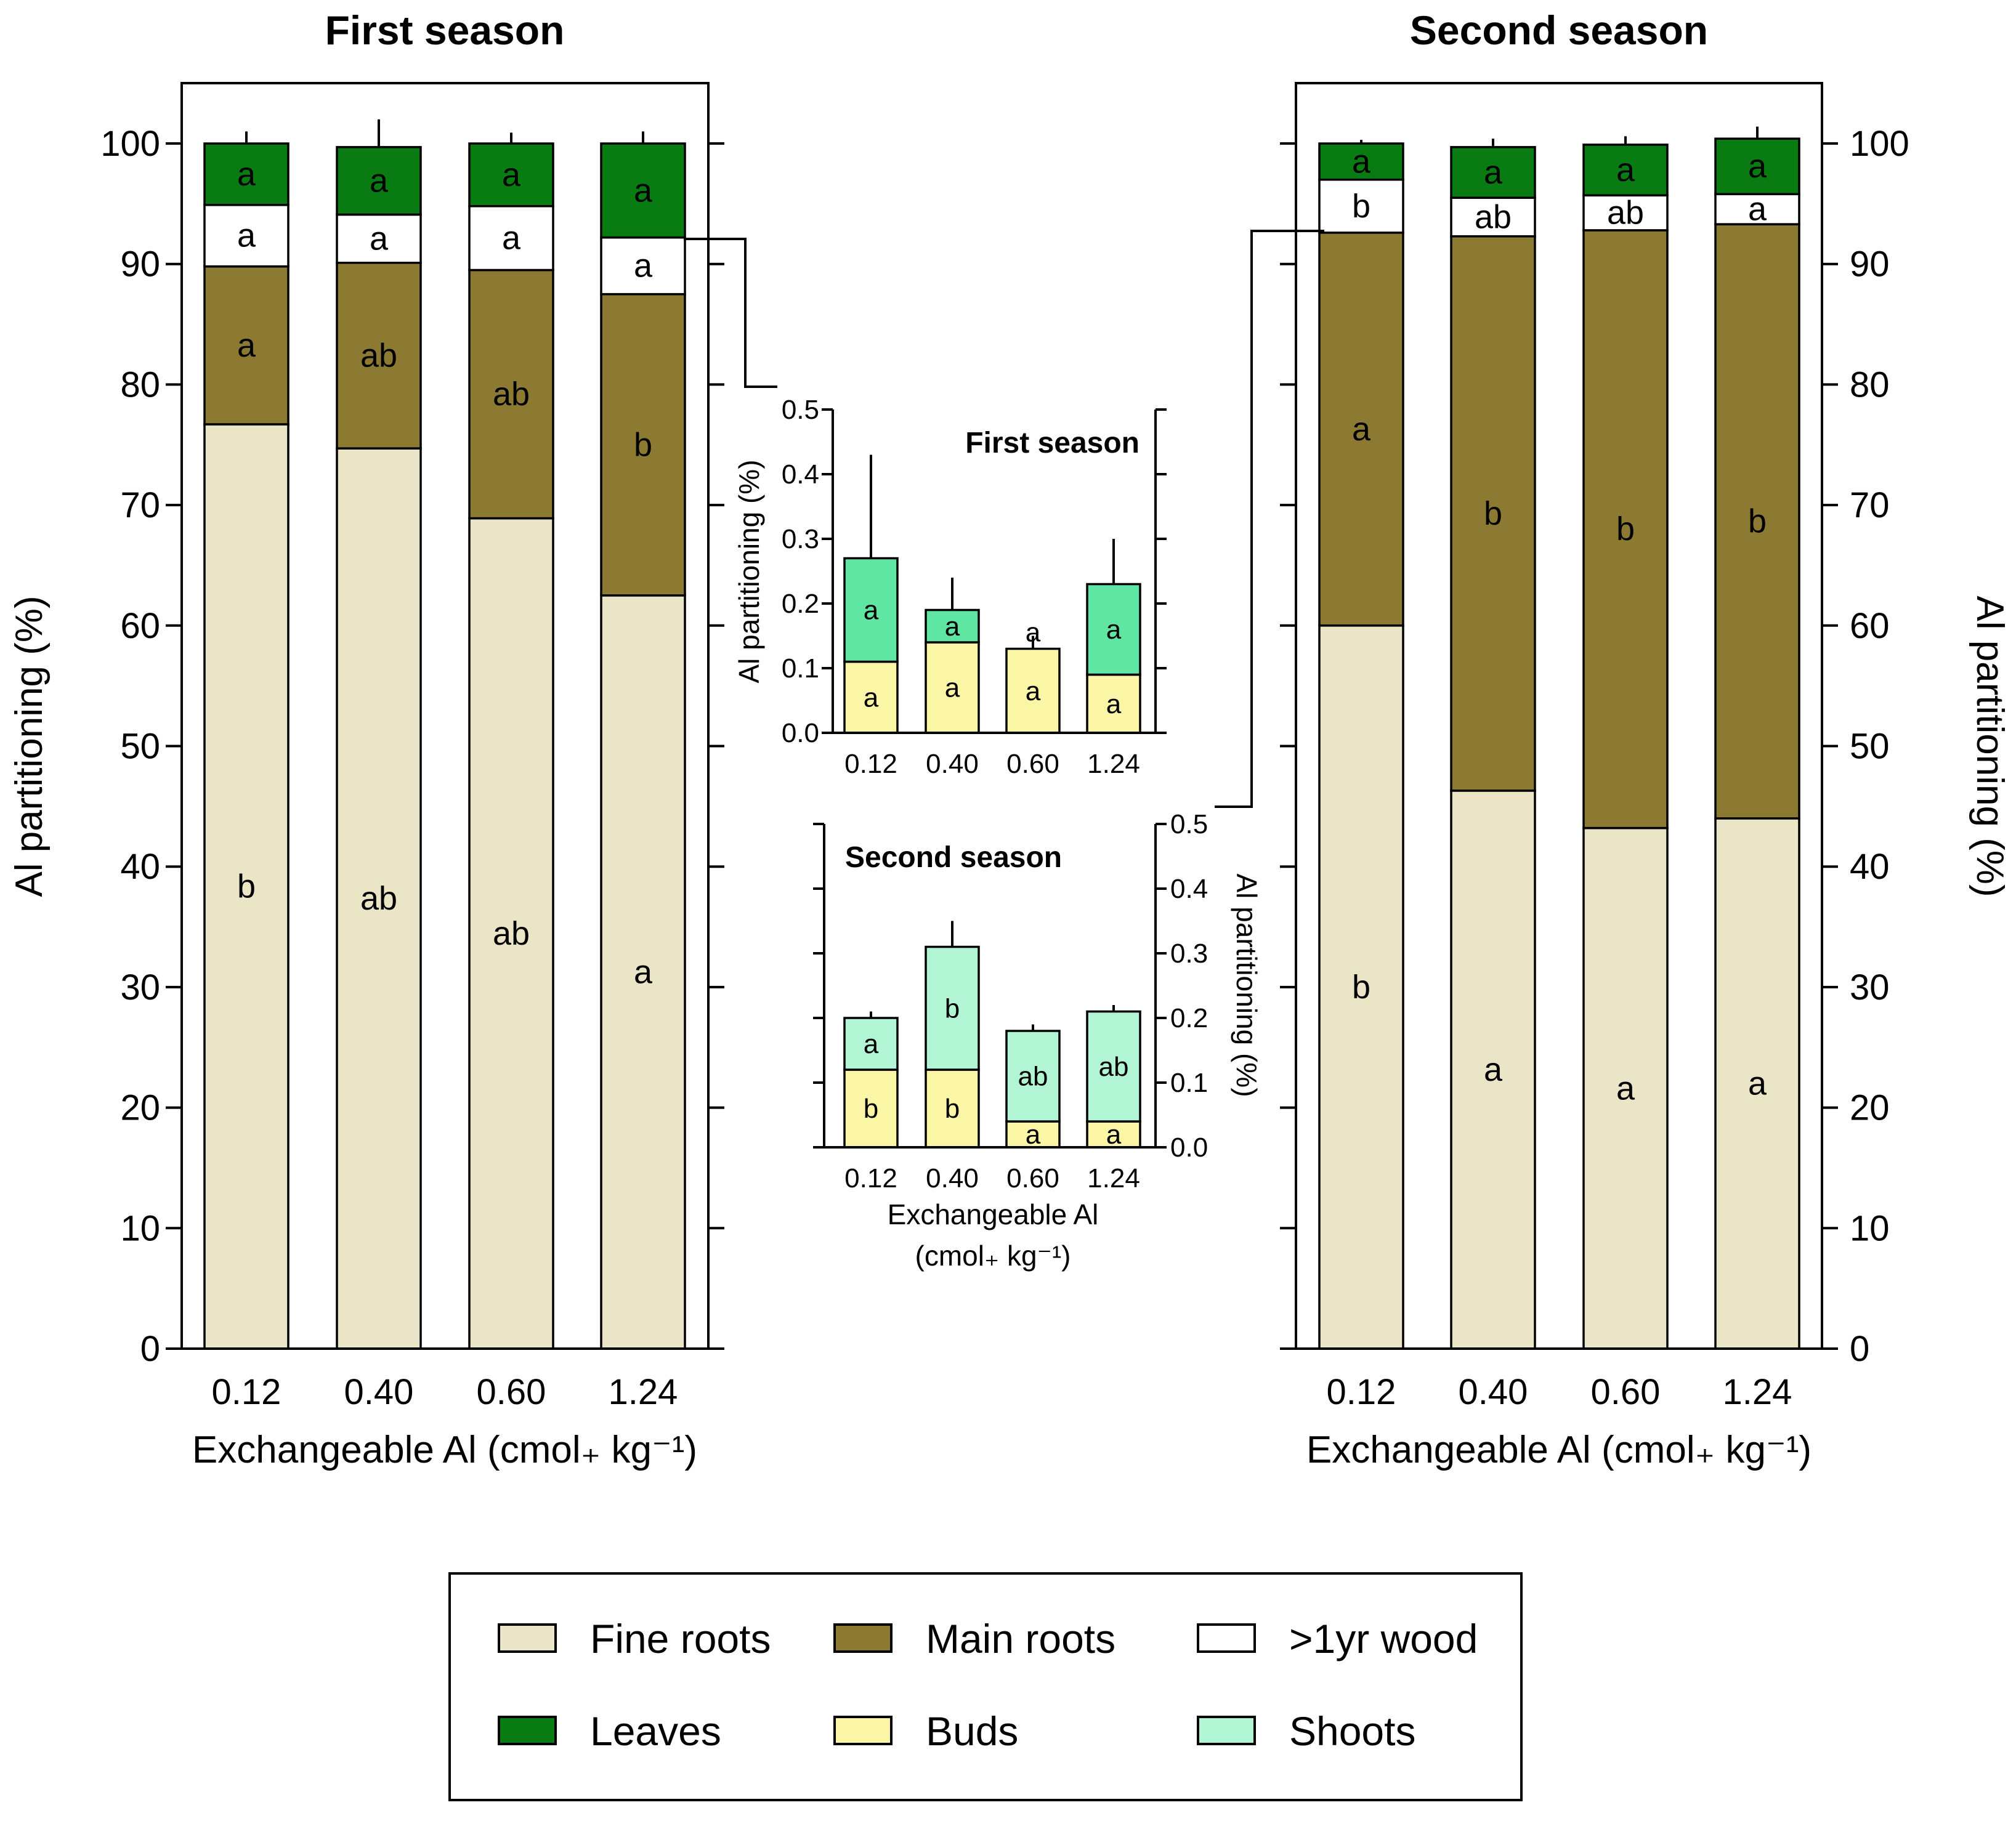 This screenshot has width=2016, height=1821. What do you see at coordinates (1189, 954) in the screenshot?
I see `y-tick-label-inset_second-3: 0.3` at bounding box center [1189, 954].